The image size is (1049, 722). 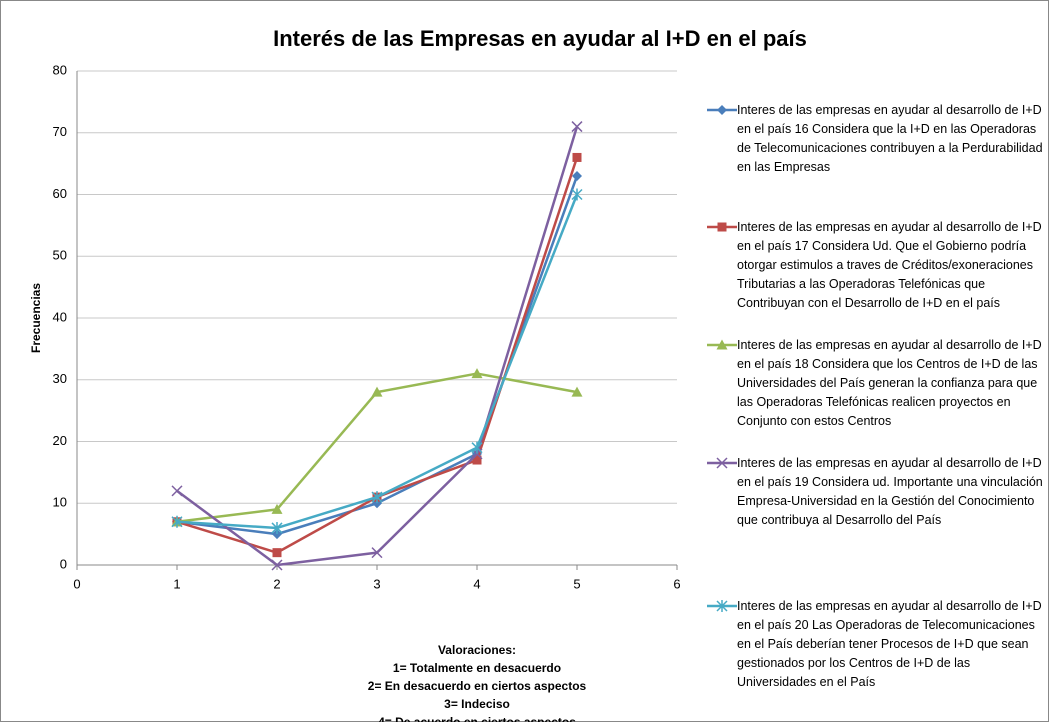 I want to click on x-tick-label: 1, so click(x=176, y=583).